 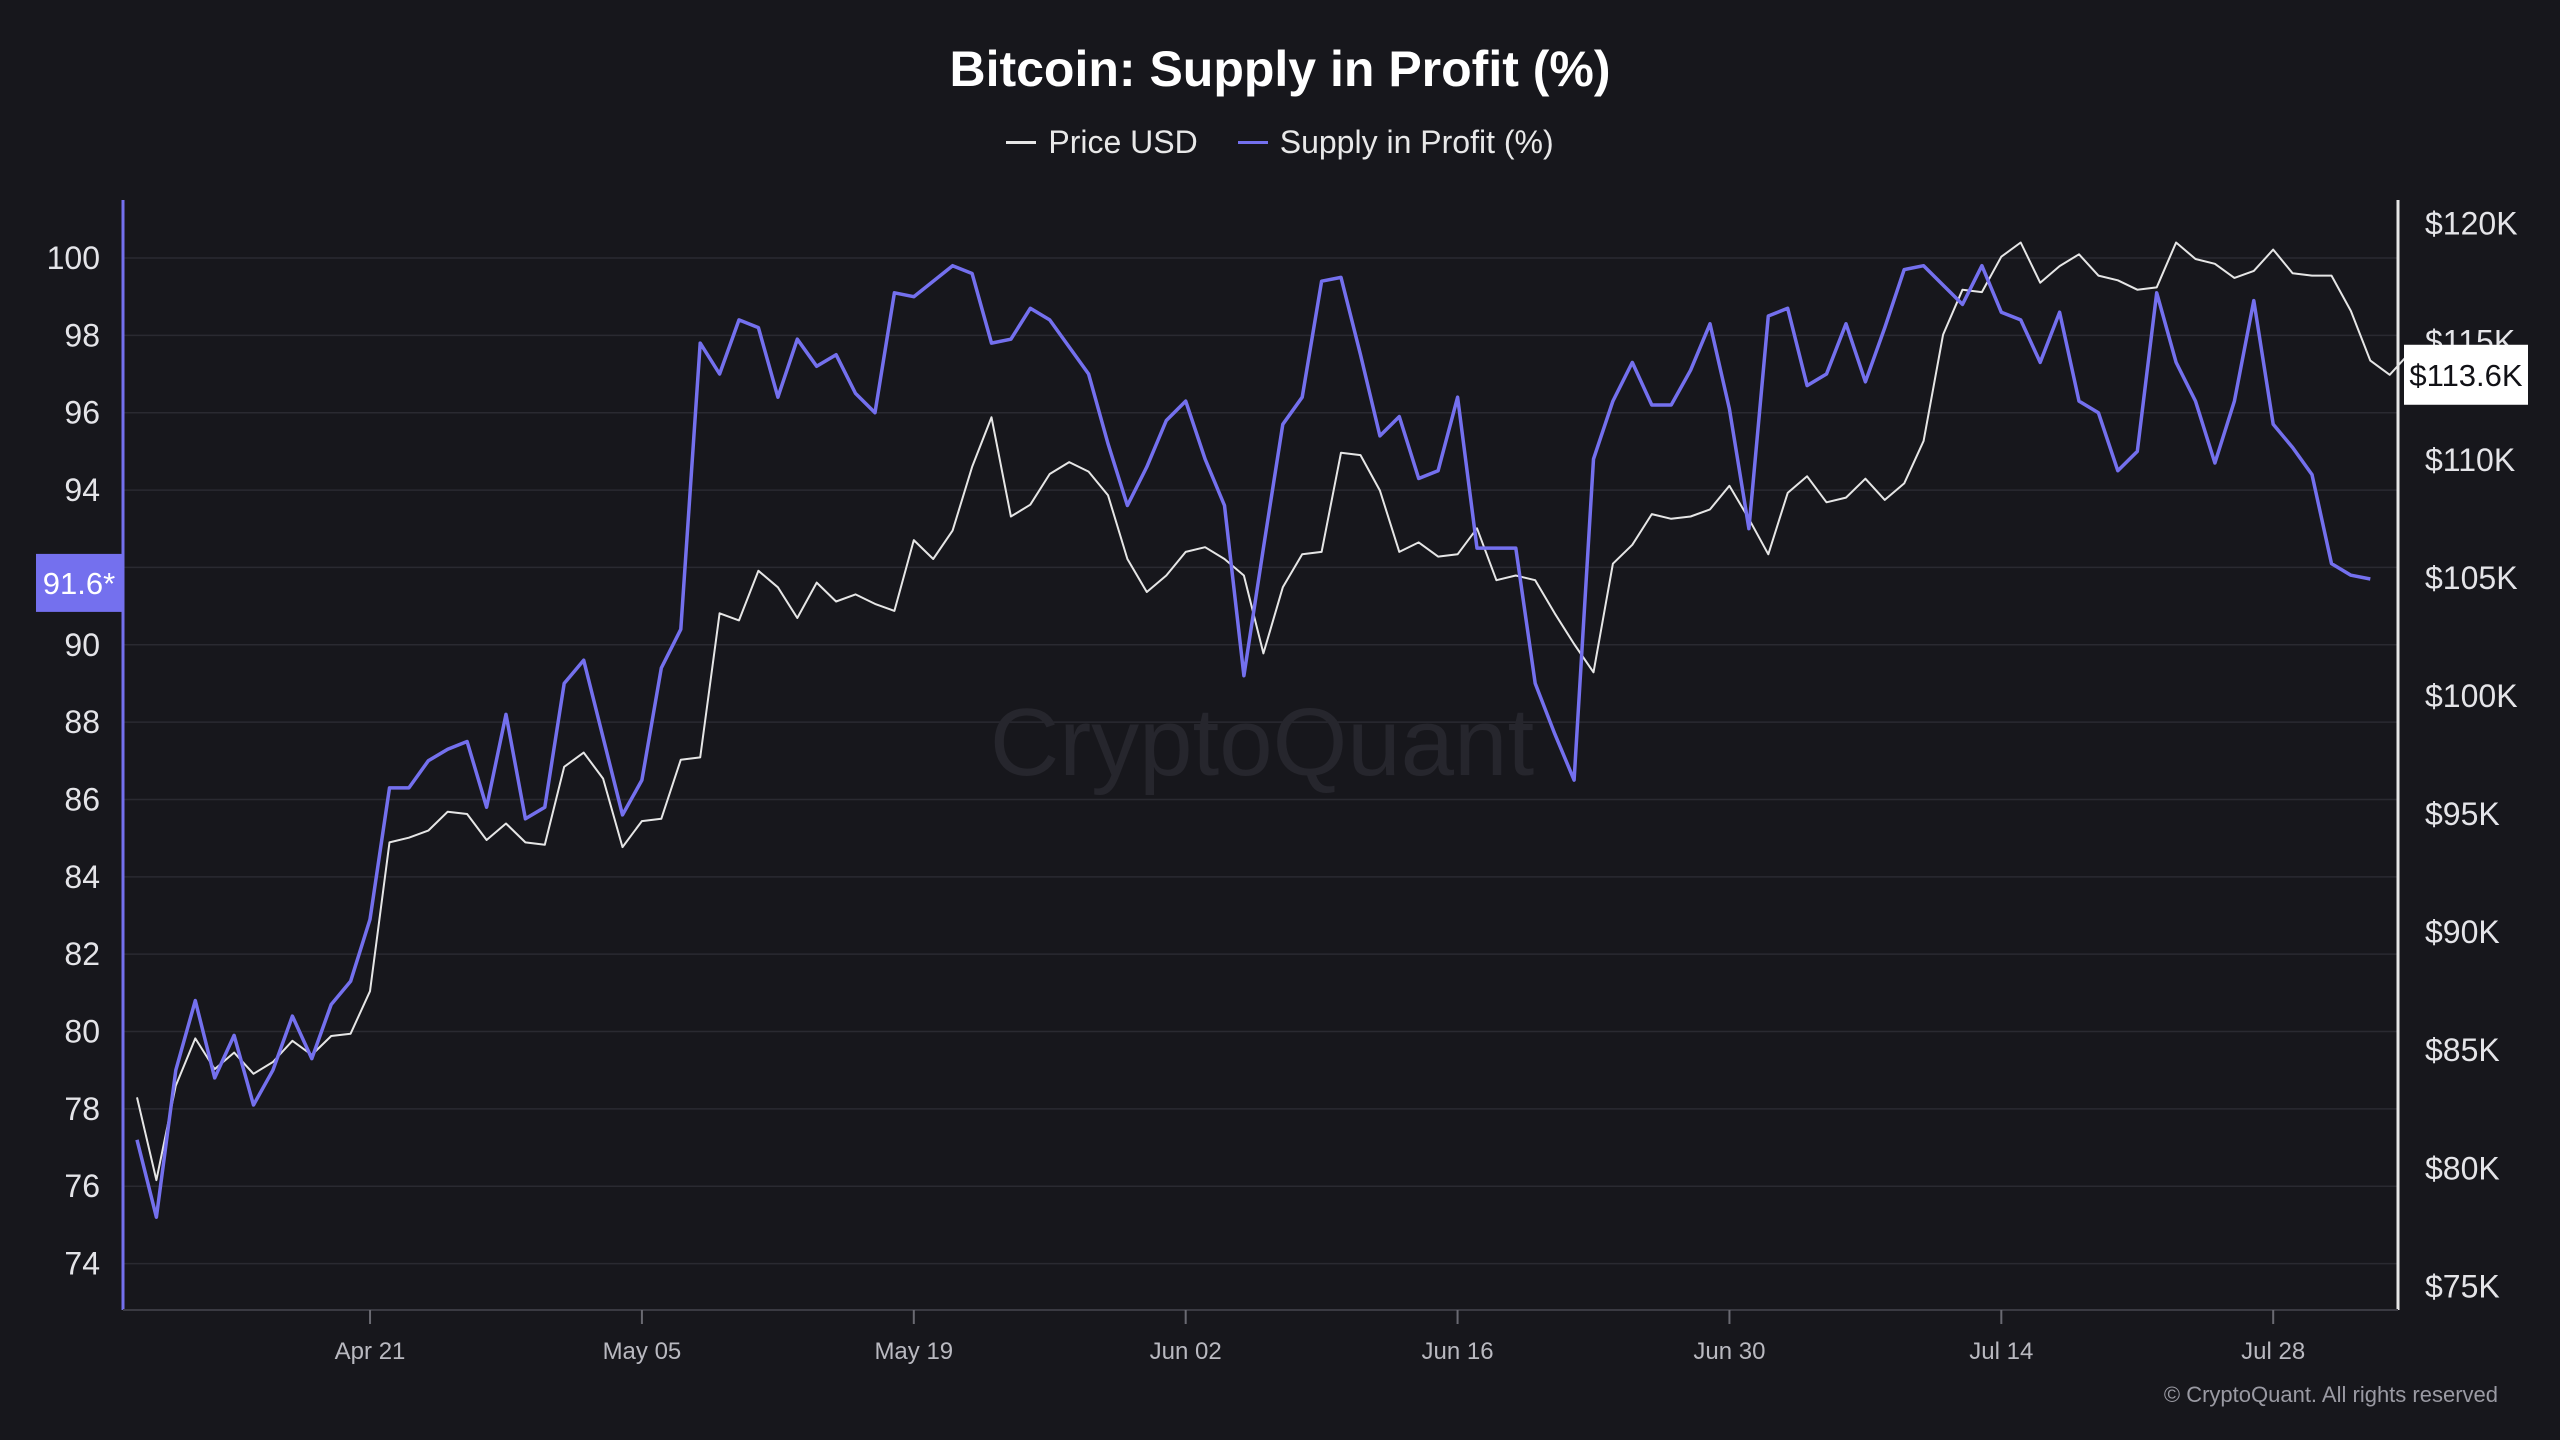 I want to click on y-left-tick: 96, so click(x=82, y=413).